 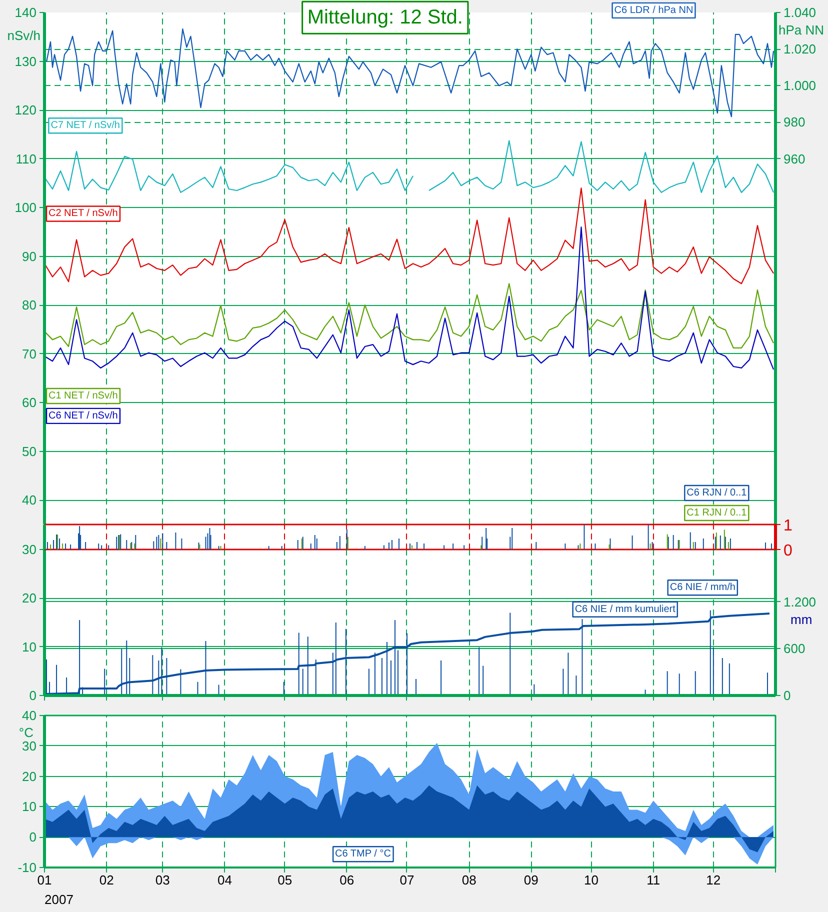 I want to click on x-tick-label: 04, so click(x=225, y=880).